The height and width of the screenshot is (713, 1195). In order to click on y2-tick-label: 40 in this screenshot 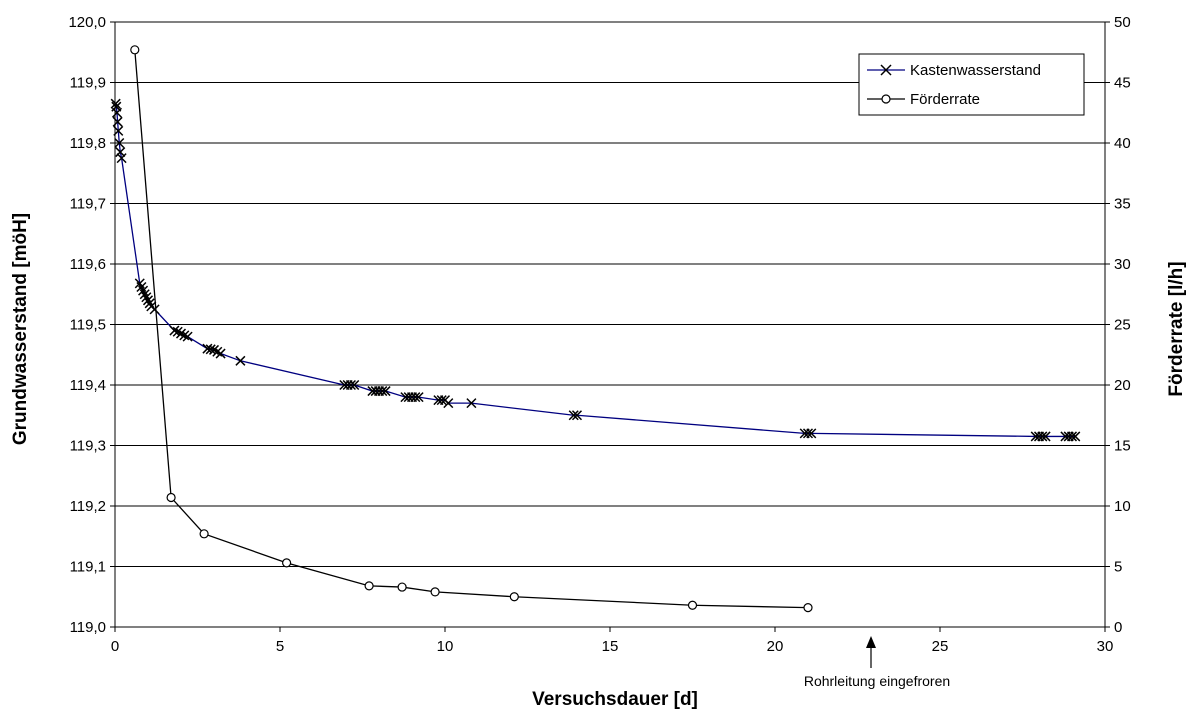, I will do `click(1122, 143)`.